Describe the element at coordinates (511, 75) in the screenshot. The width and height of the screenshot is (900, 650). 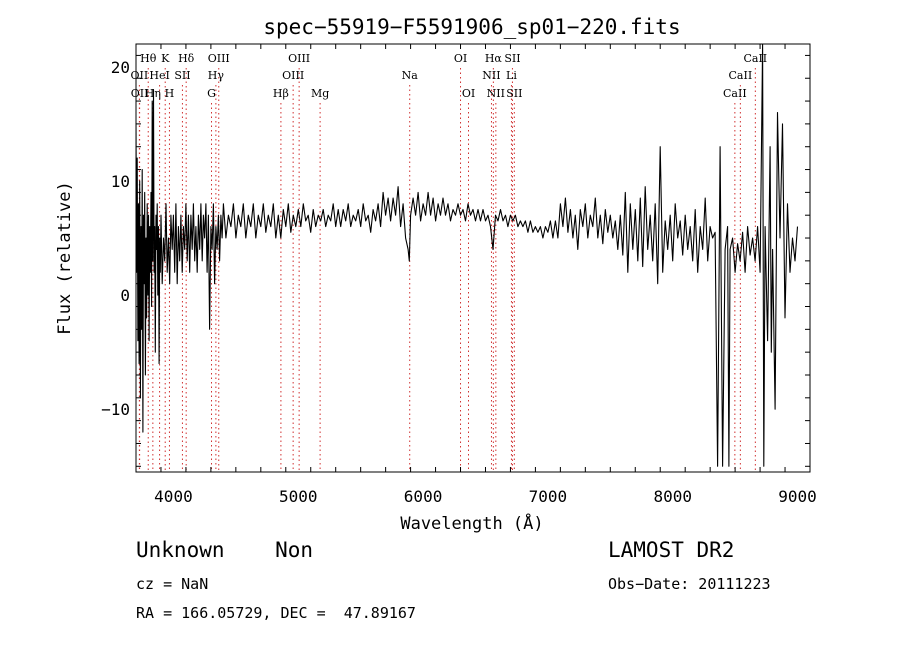
I see `marker-label-16: Li` at that location.